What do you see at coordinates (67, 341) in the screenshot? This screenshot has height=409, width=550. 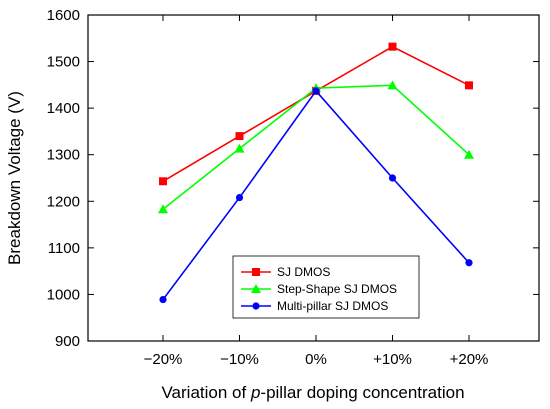 I see `y-tick-label: 900` at bounding box center [67, 341].